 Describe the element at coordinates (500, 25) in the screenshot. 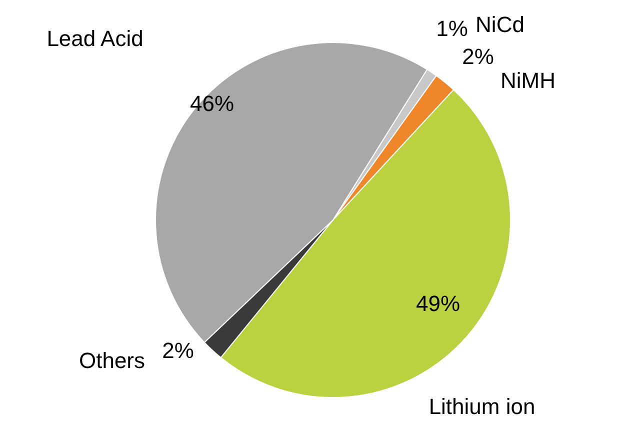

I see `slice-label: NiCd` at that location.